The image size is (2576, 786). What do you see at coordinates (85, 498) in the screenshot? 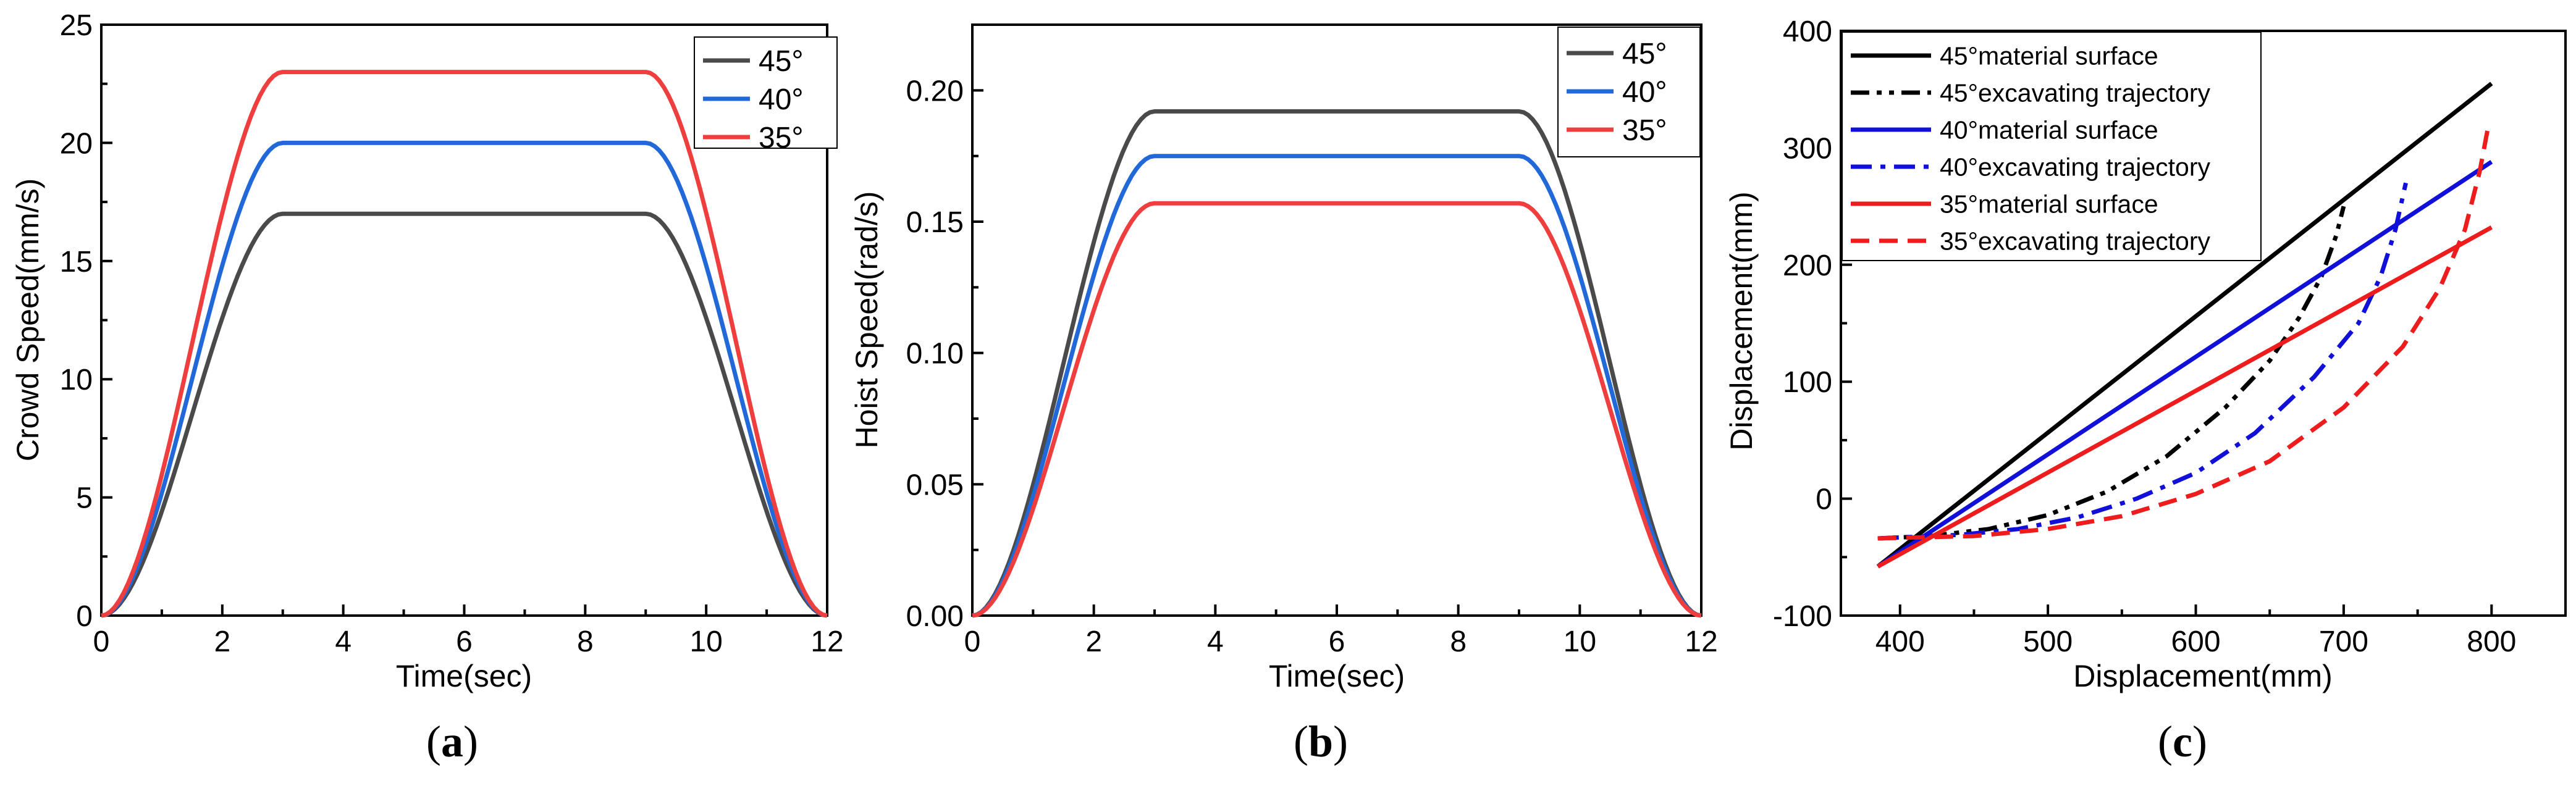
I see `y-tick-label: 5` at bounding box center [85, 498].